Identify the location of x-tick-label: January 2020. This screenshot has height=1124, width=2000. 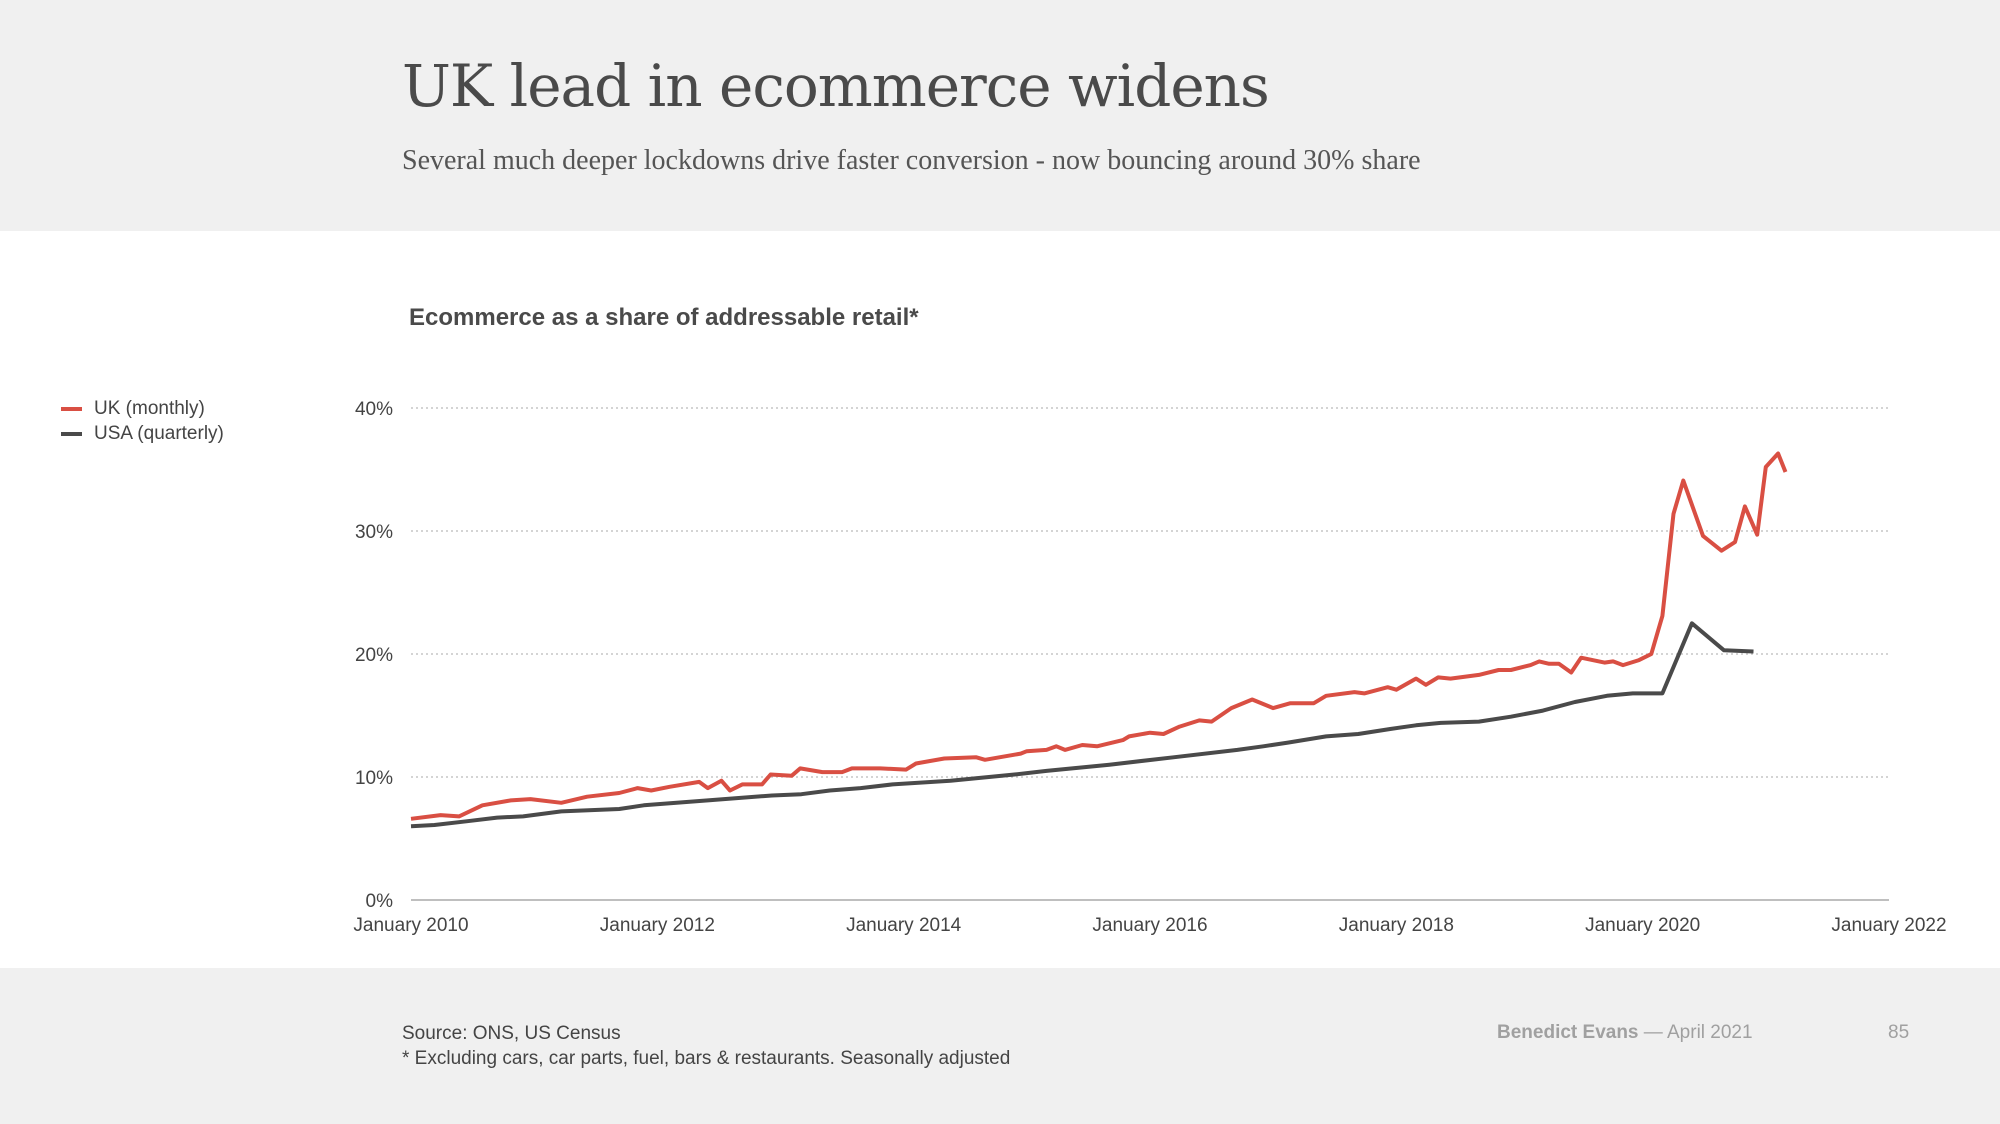
(1642, 925).